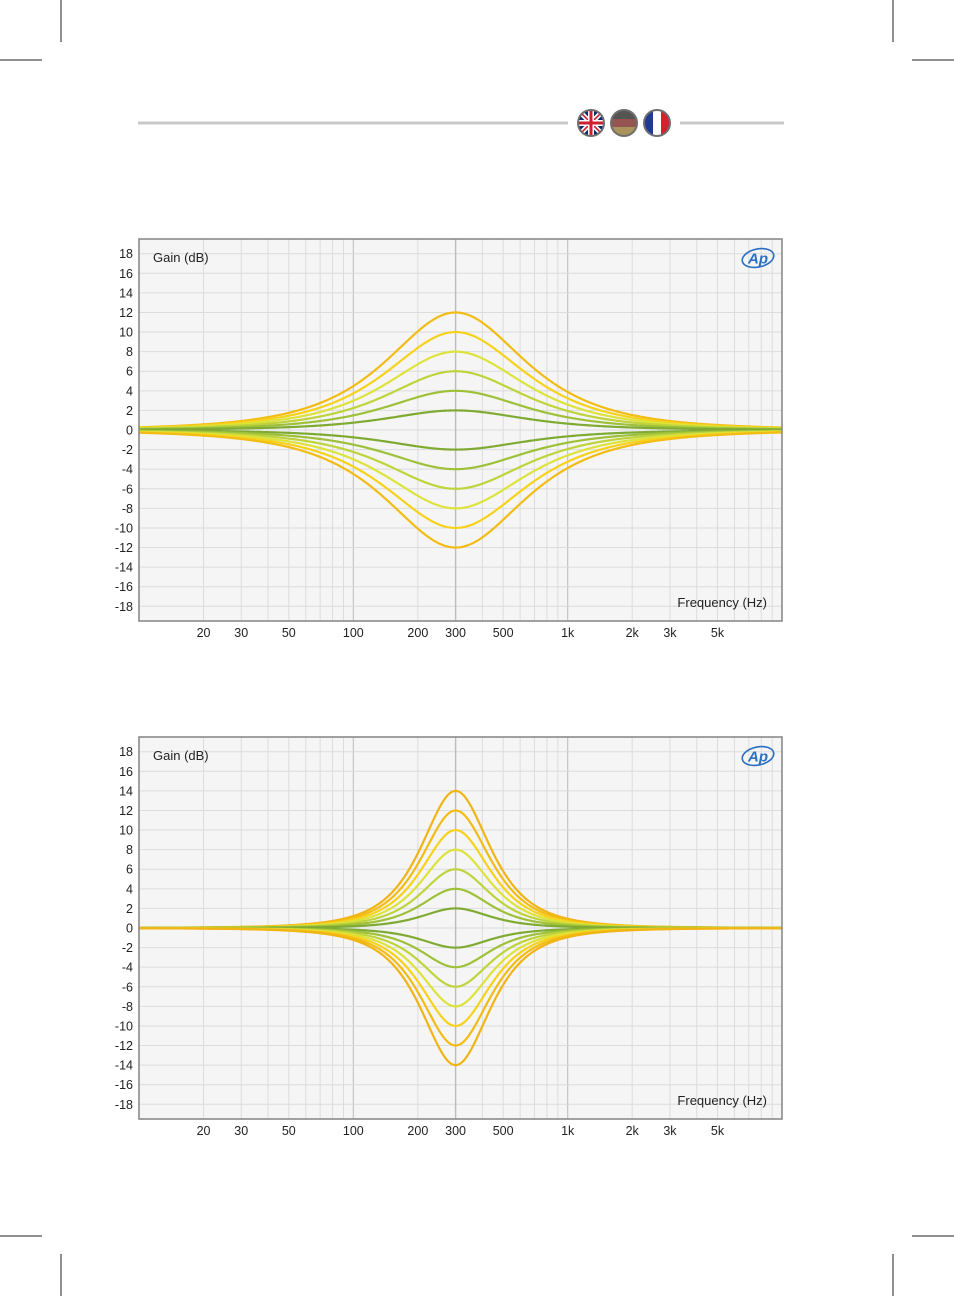 This screenshot has height=1296, width=954. Describe the element at coordinates (591, 123) in the screenshot. I see `uk-flag-icon` at that location.